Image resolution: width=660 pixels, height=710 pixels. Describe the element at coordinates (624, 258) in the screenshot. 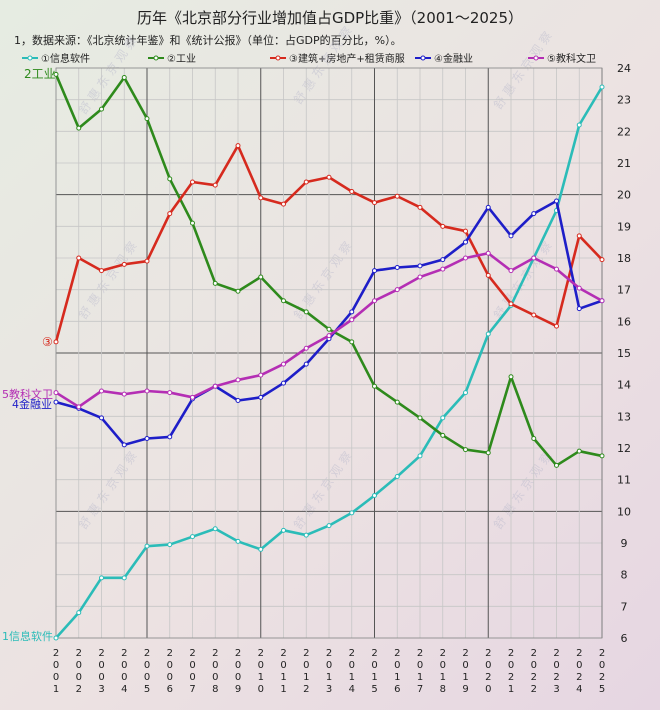

I see `y-tick-label: 18` at that location.